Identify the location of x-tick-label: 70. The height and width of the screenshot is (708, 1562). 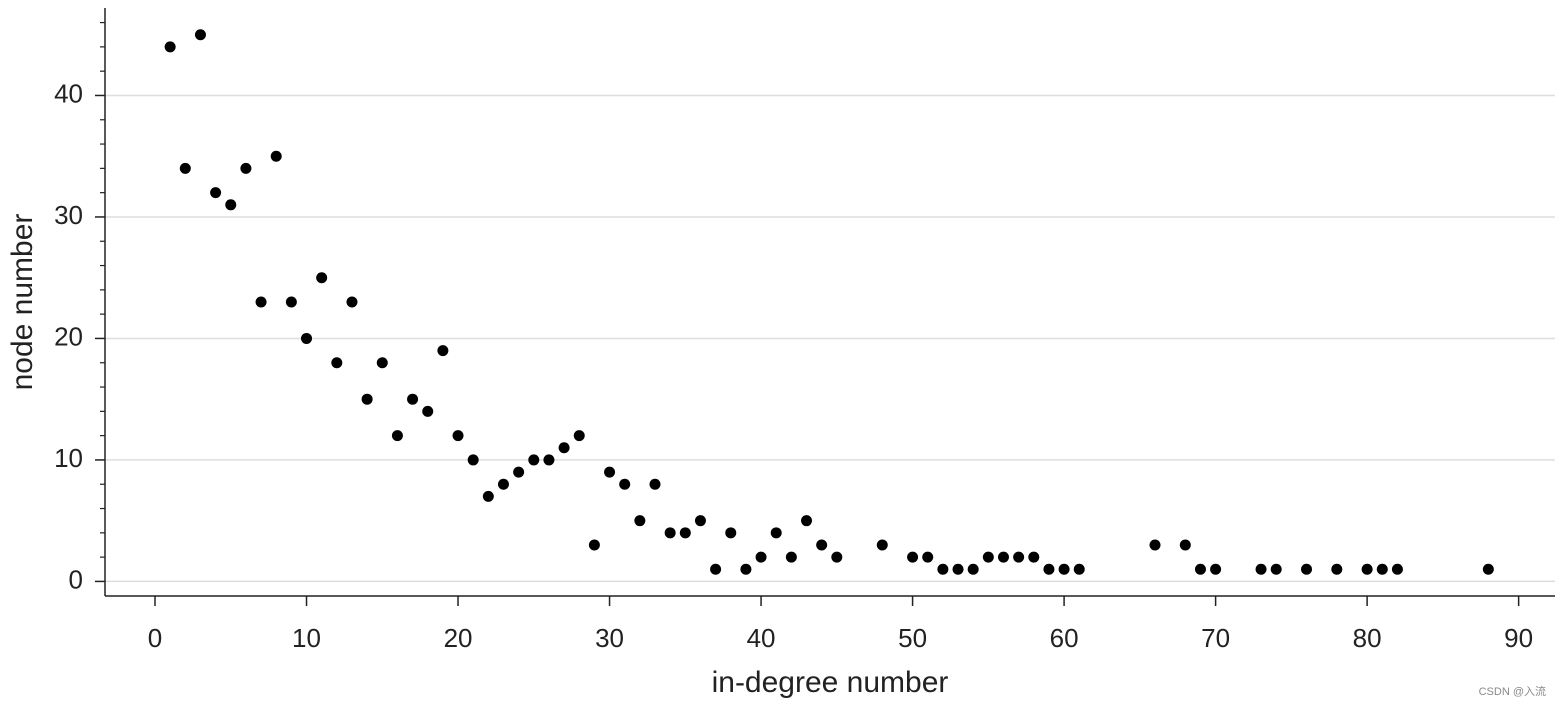
(1215, 638).